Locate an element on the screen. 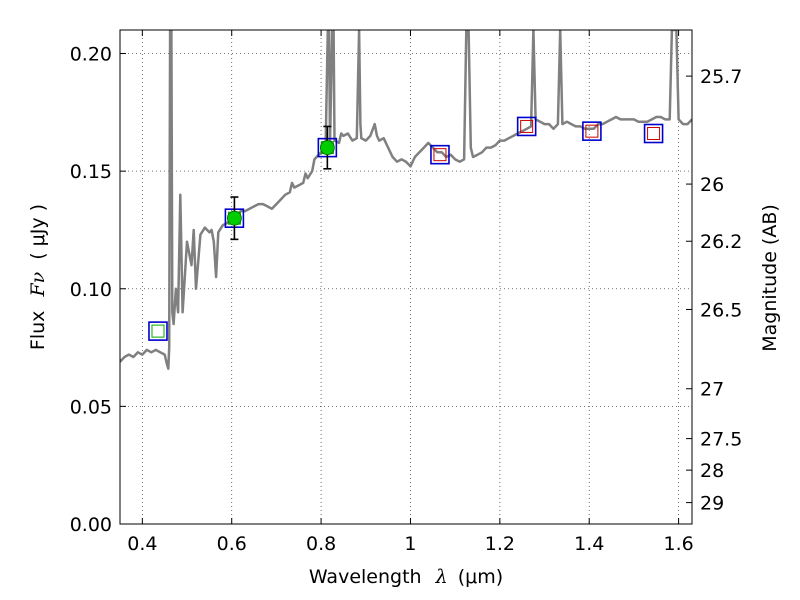  y-tick-label: 0.05 is located at coordinates (91, 407).